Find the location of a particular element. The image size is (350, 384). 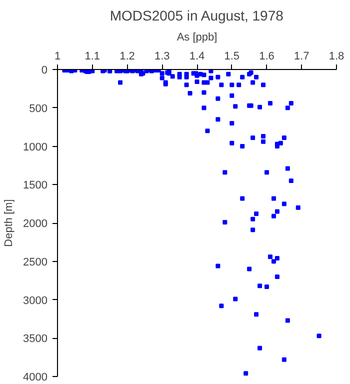

x-tick-label: 1.1 is located at coordinates (92, 56).